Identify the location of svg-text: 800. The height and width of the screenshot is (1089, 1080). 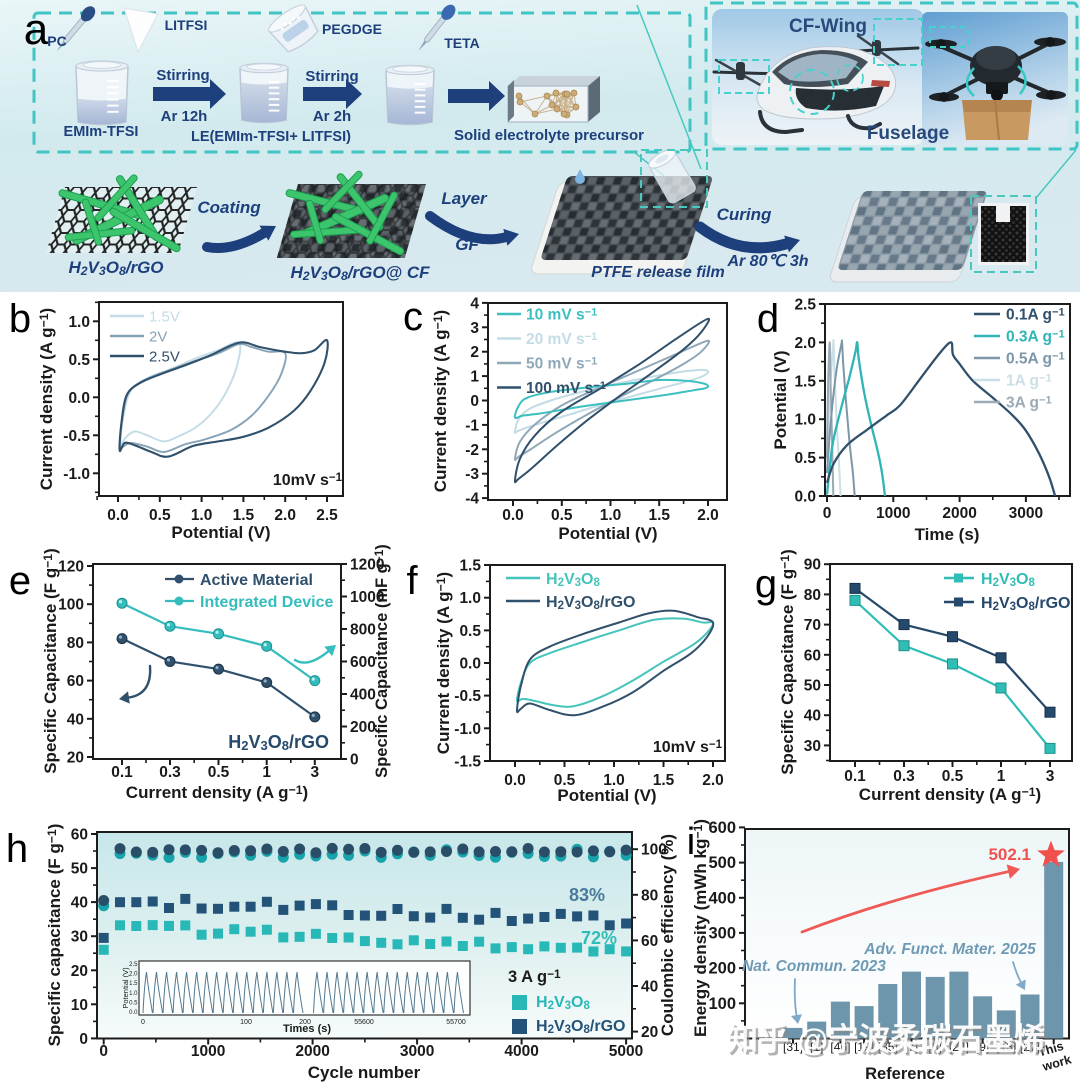
(363, 630).